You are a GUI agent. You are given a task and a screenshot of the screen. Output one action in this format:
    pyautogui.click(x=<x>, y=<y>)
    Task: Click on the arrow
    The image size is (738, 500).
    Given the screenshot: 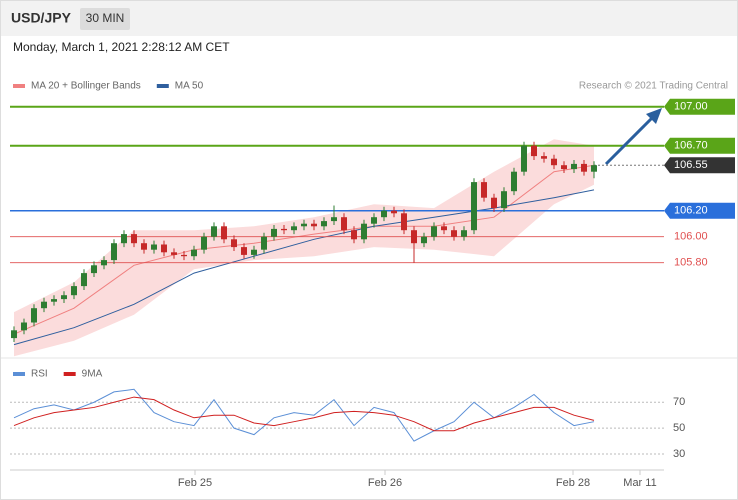 What is the action you would take?
    pyautogui.click(x=633, y=137)
    